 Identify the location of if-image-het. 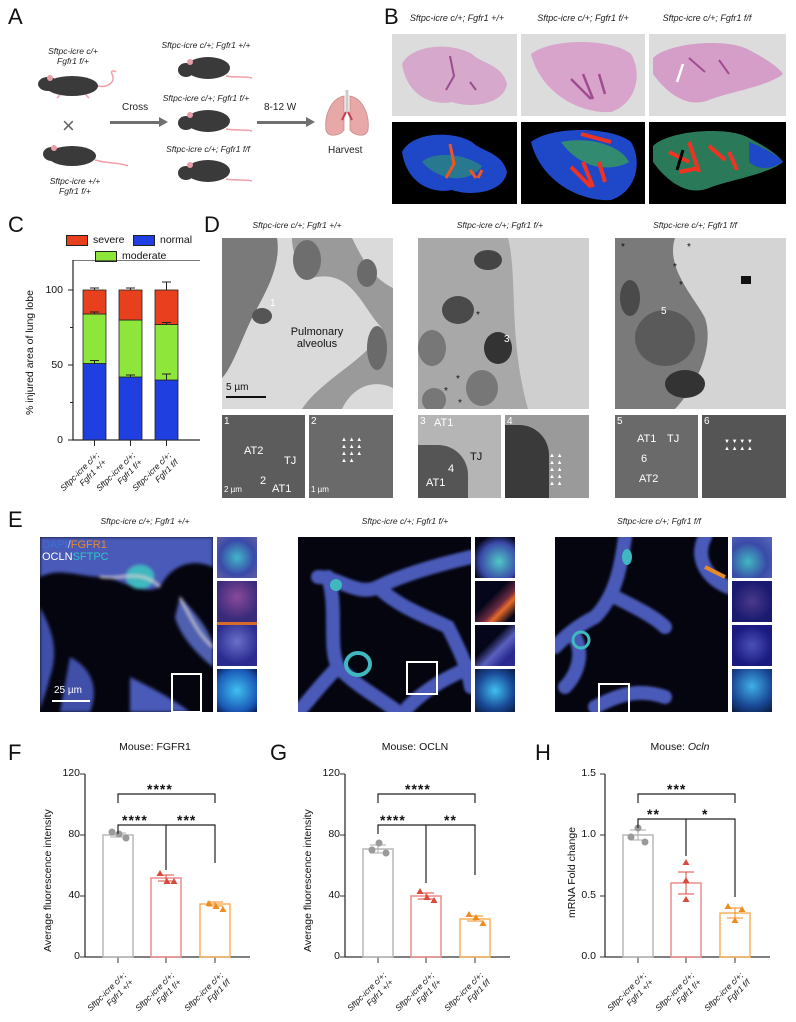
(384, 624).